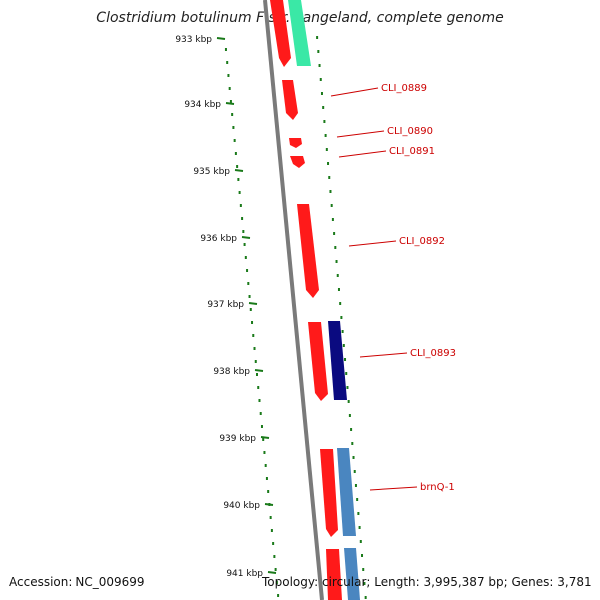 The image size is (600, 600). What do you see at coordinates (293, 300) in the screenshot?
I see `genome-backbone` at bounding box center [293, 300].